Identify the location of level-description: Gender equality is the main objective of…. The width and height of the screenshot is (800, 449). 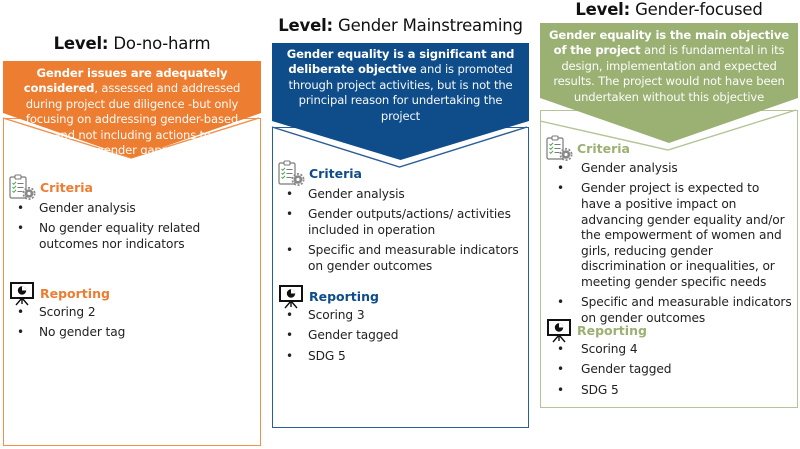
(668, 66).